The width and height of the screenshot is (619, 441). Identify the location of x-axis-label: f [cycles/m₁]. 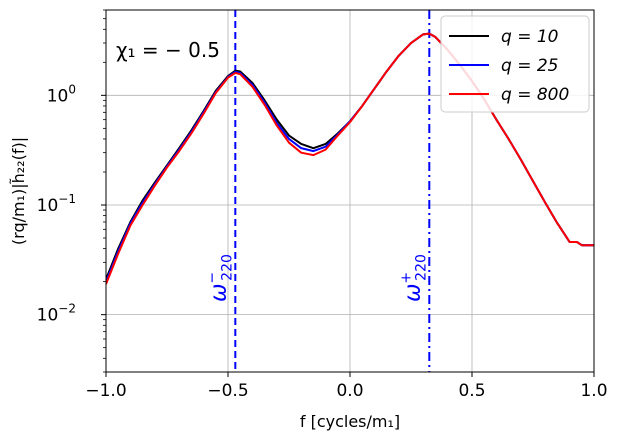
(350, 421).